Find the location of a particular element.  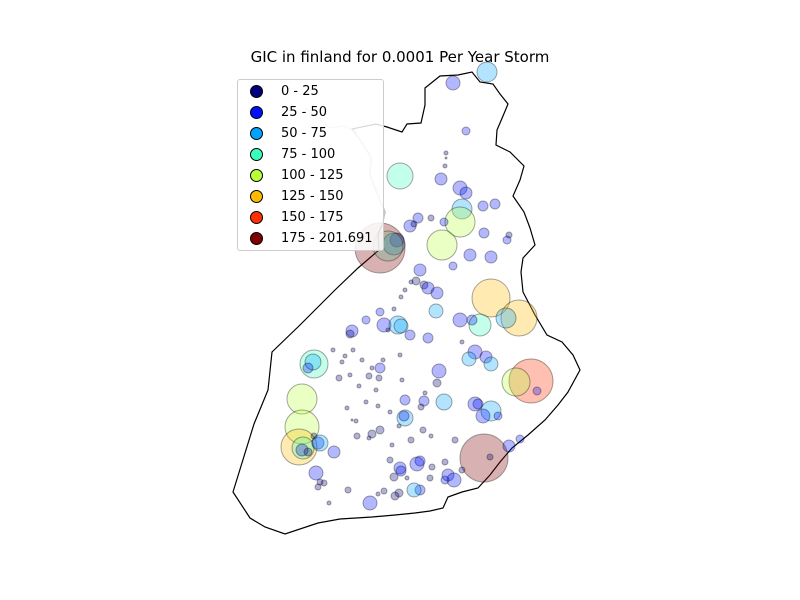

legend-label: 100 - 125 is located at coordinates (312, 175).